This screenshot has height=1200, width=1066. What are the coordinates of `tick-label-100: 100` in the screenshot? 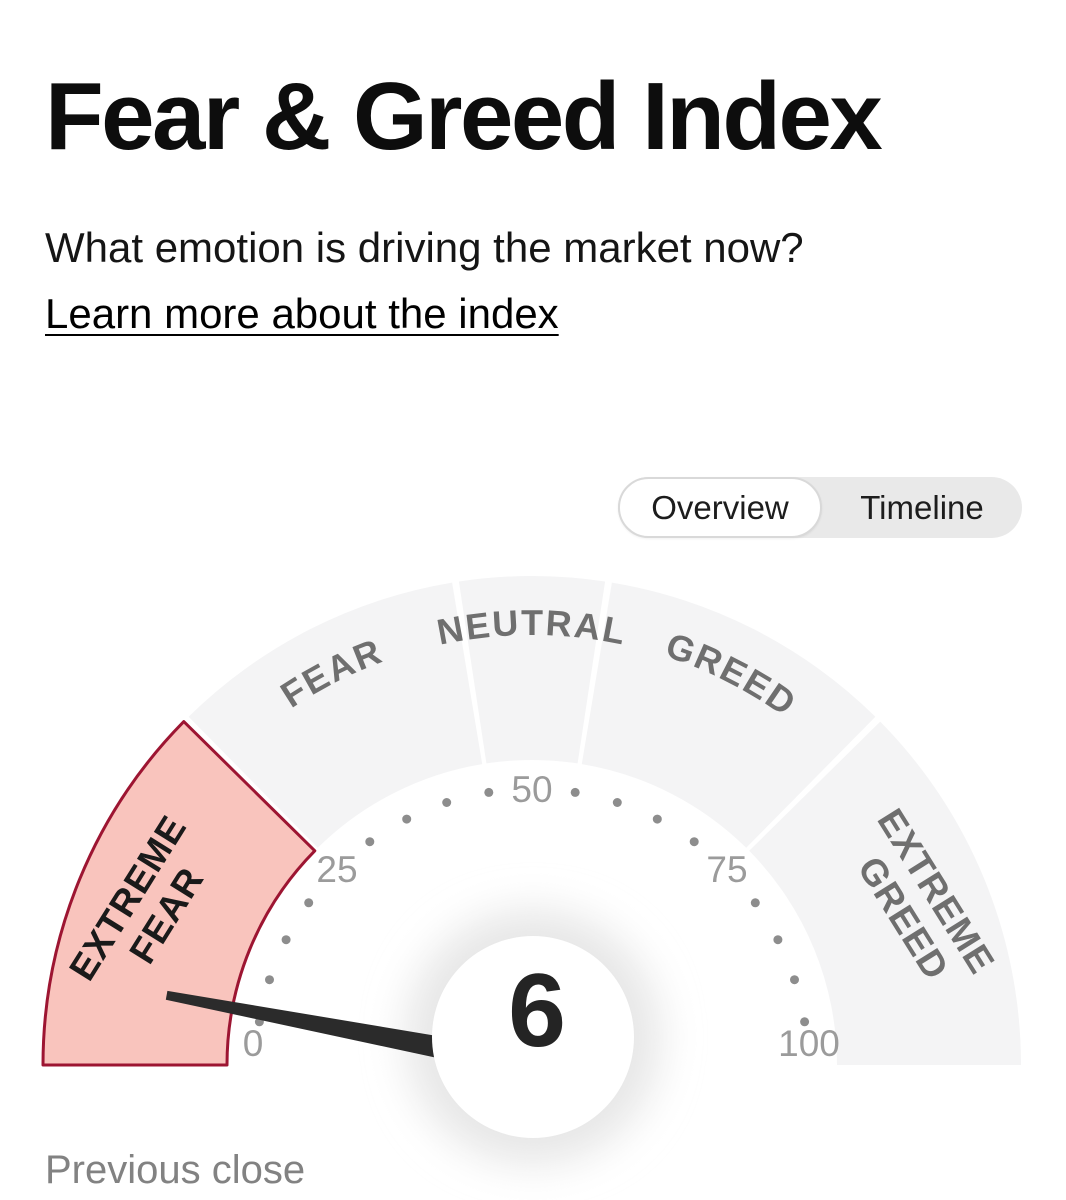 It's located at (809, 1043).